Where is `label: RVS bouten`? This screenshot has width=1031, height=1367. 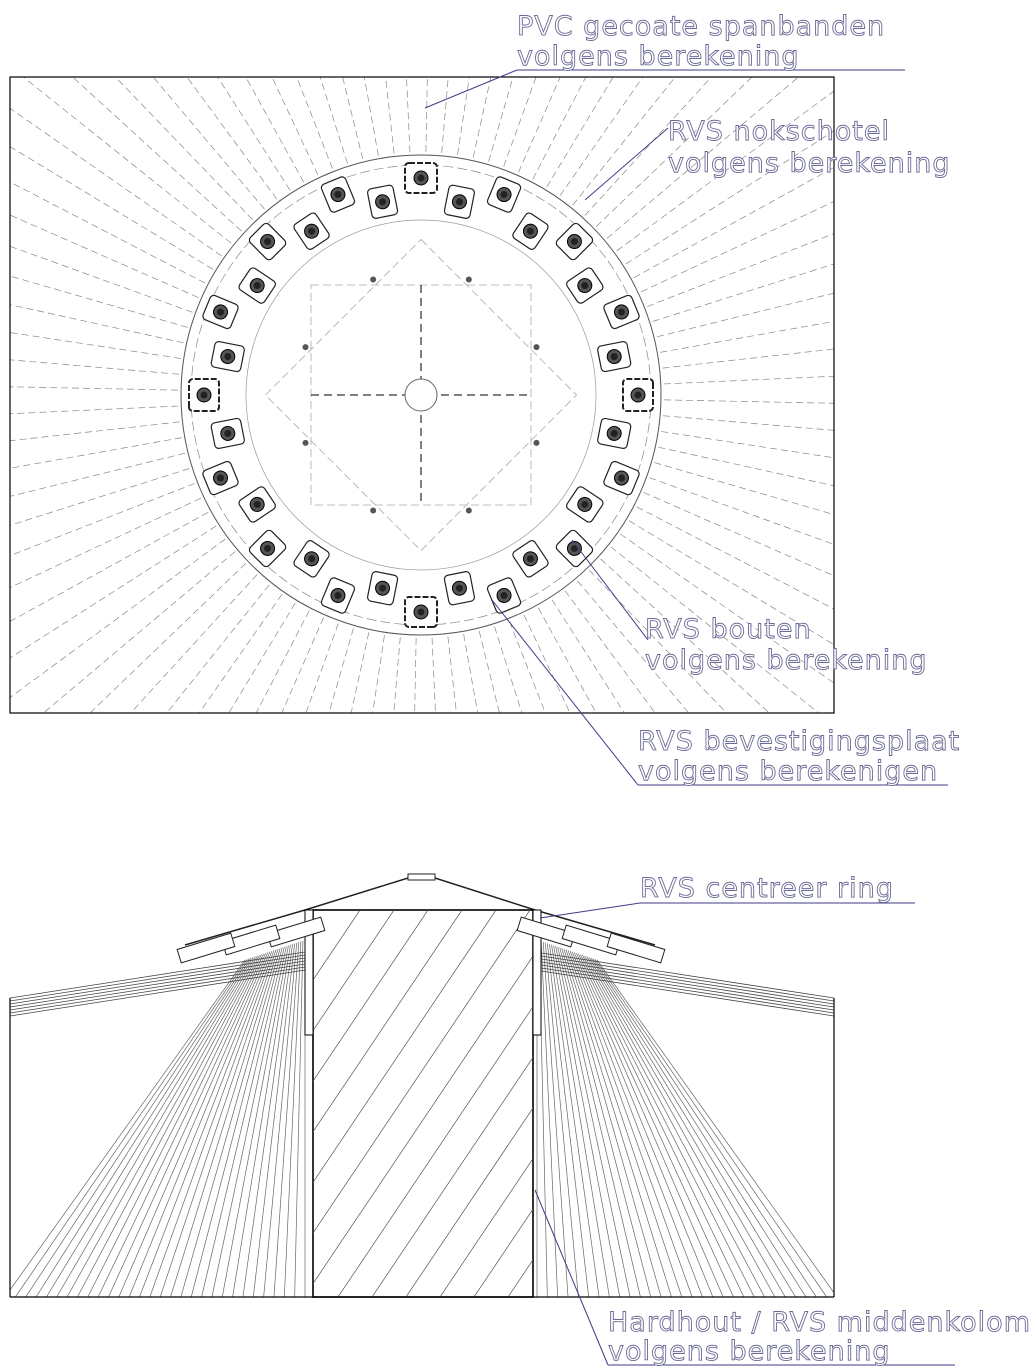
label: RVS bouten is located at coordinates (728, 629).